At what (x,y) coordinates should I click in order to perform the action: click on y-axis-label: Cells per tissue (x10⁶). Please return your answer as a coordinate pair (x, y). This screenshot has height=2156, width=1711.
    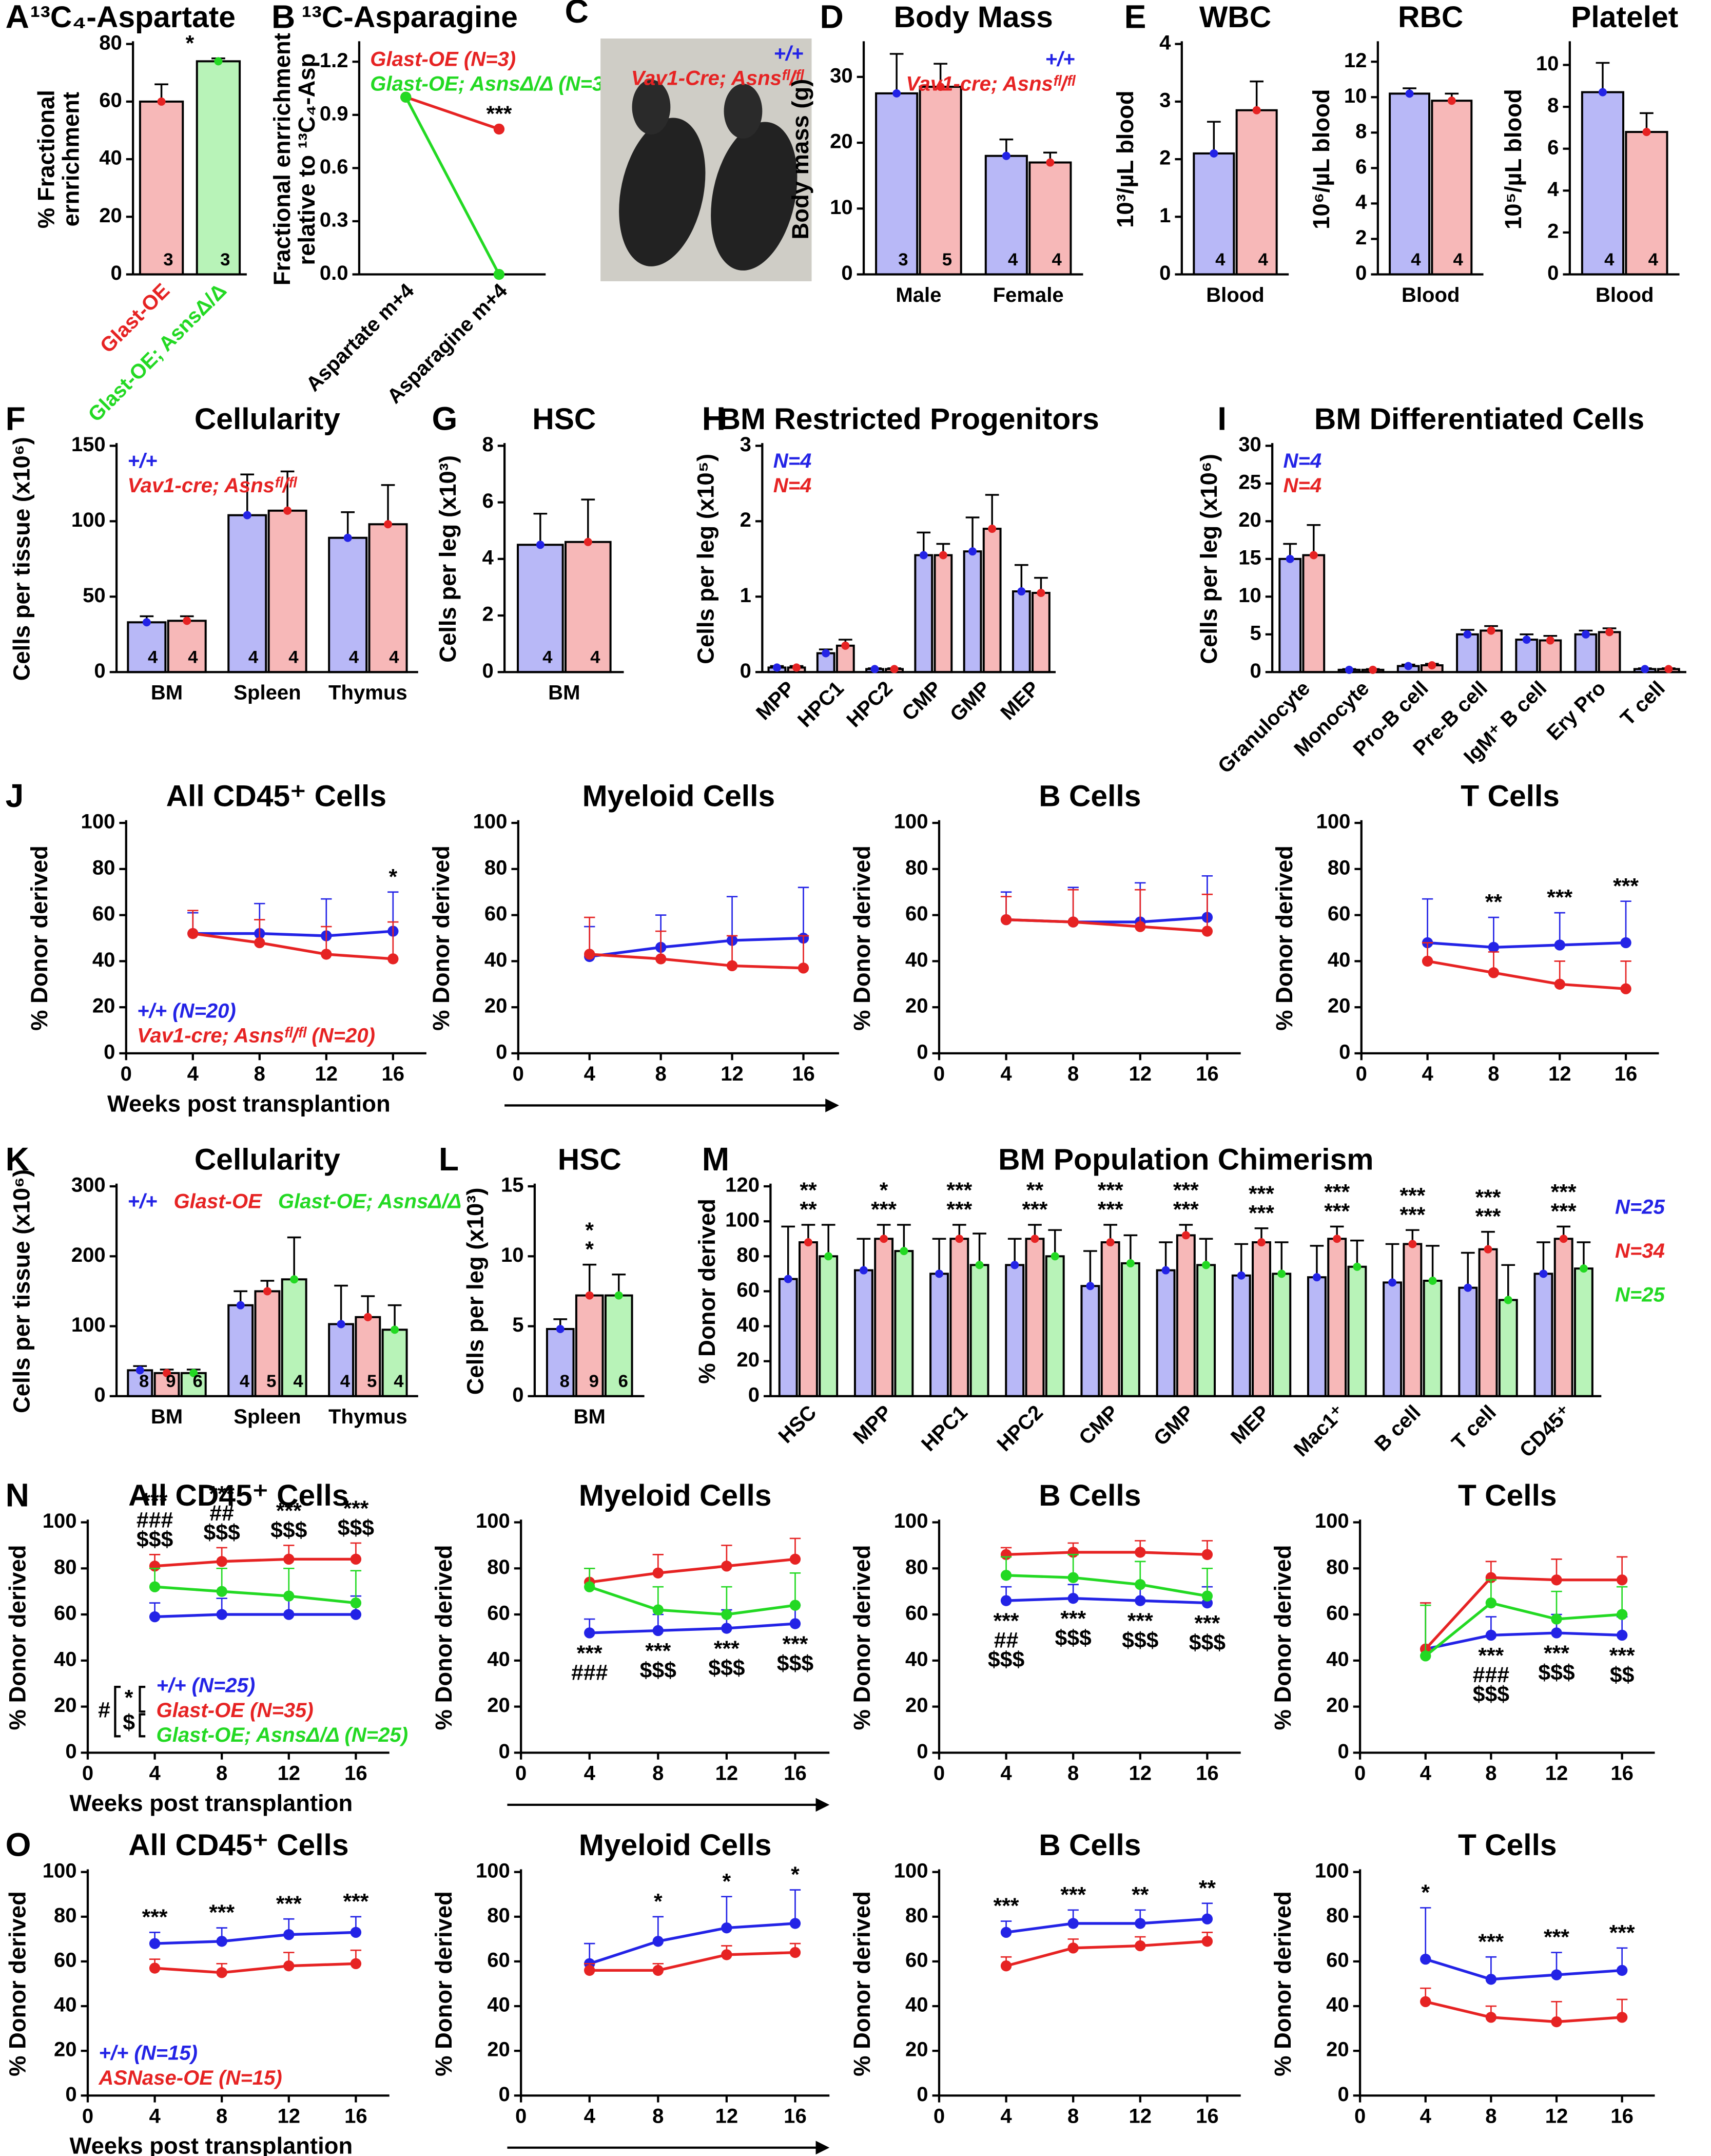
    Looking at the image, I should click on (21, 1291).